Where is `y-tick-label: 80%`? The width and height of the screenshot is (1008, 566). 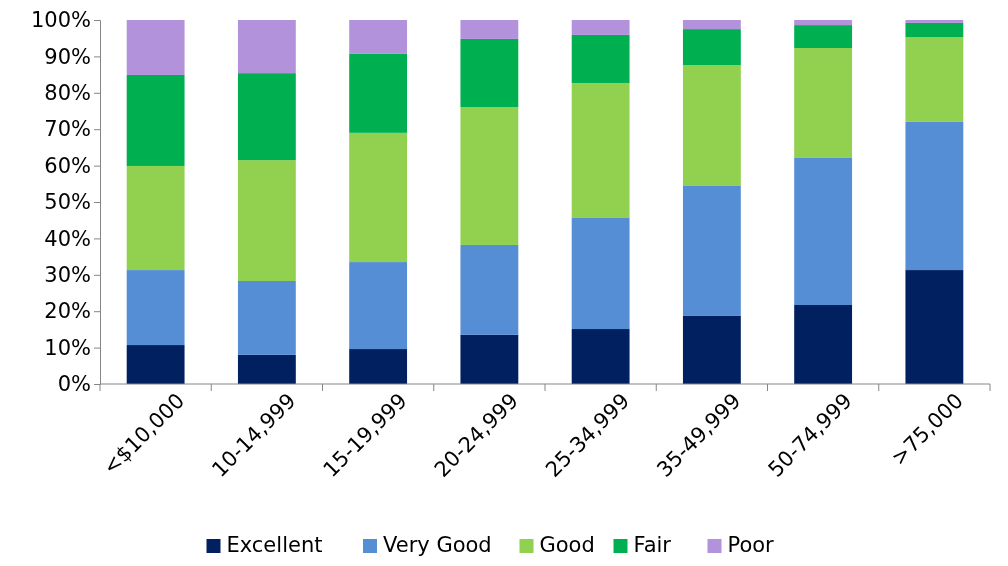 y-tick-label: 80% is located at coordinates (67, 93).